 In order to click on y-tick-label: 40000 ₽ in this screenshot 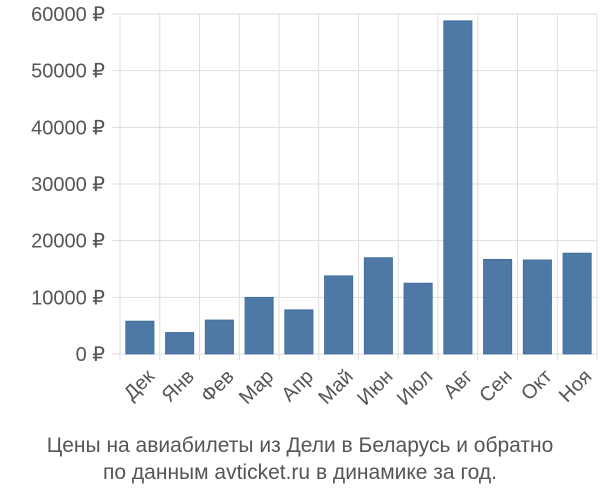, I will do `click(68, 128)`.